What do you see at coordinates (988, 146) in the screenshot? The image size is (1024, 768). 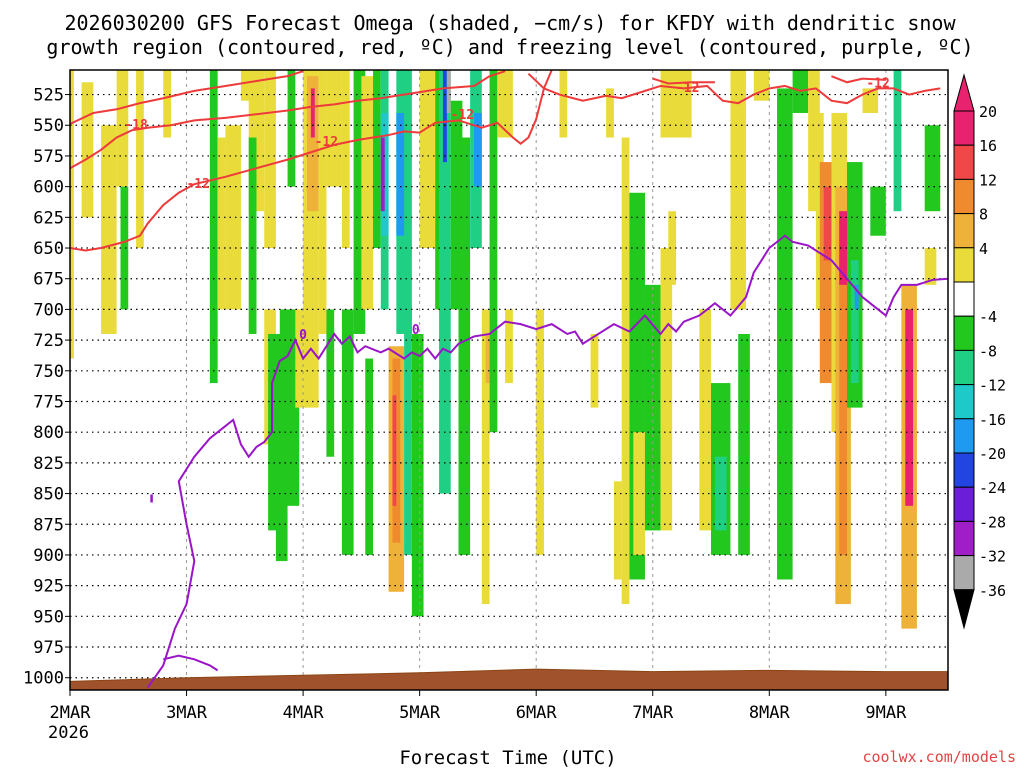 I see `colorbar-label: 16` at bounding box center [988, 146].